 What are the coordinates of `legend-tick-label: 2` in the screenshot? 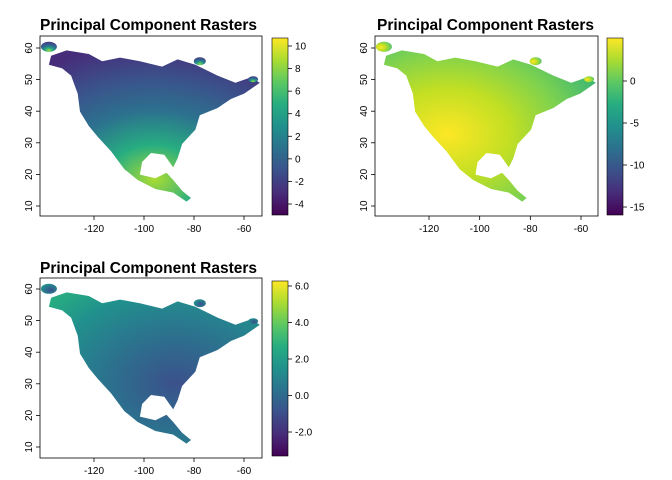 It's located at (298, 137).